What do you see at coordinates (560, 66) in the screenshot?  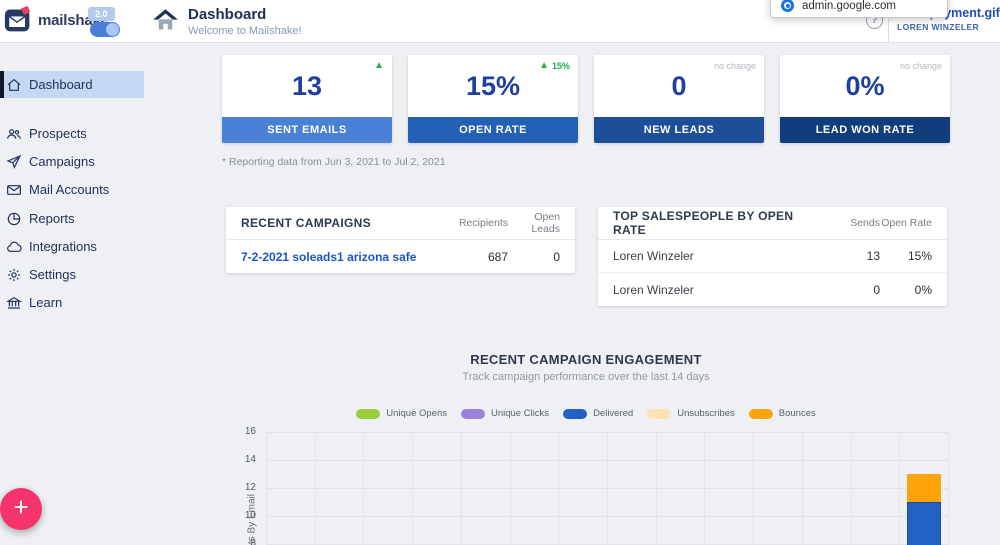 I see `change-text: 15%` at bounding box center [560, 66].